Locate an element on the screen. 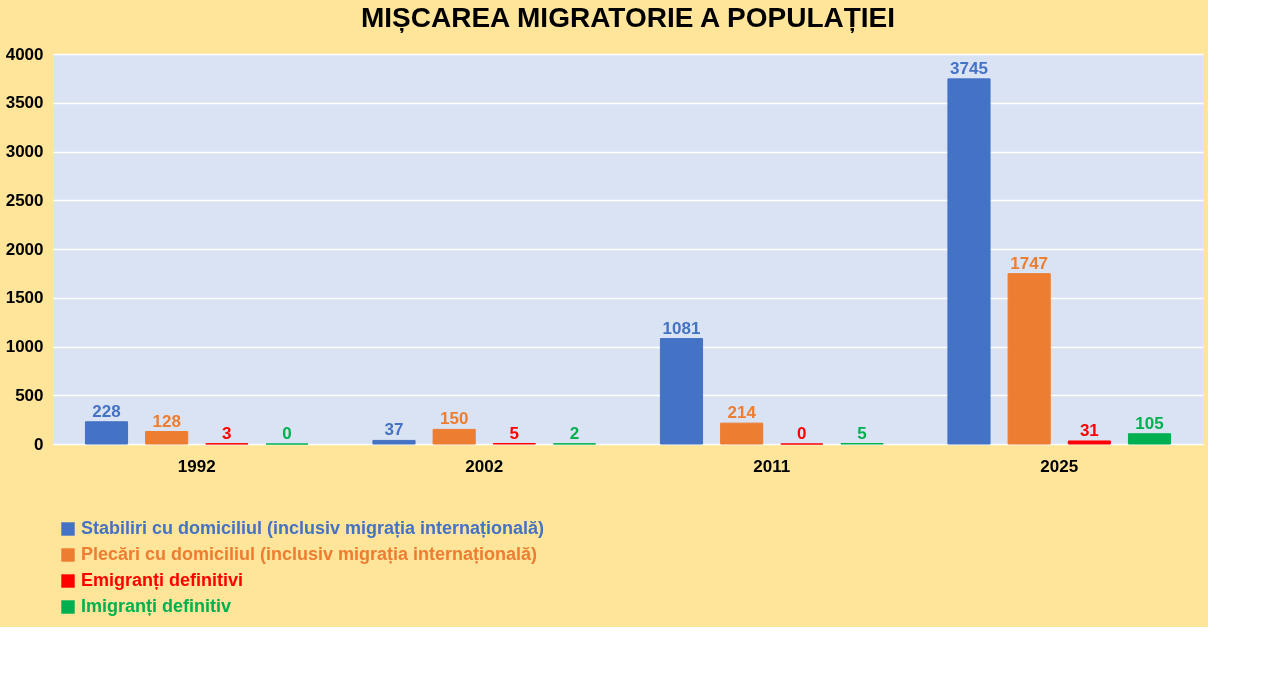 This screenshot has height=689, width=1269. y-tick-label: 500 is located at coordinates (29, 395).